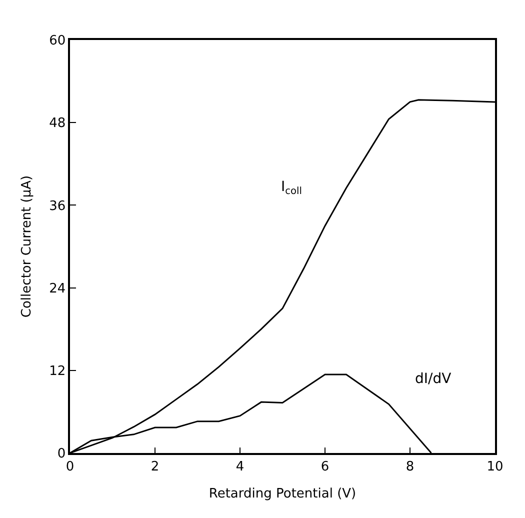 Image resolution: width=525 pixels, height=518 pixels. I want to click on x-tick-label: 6, so click(325, 466).